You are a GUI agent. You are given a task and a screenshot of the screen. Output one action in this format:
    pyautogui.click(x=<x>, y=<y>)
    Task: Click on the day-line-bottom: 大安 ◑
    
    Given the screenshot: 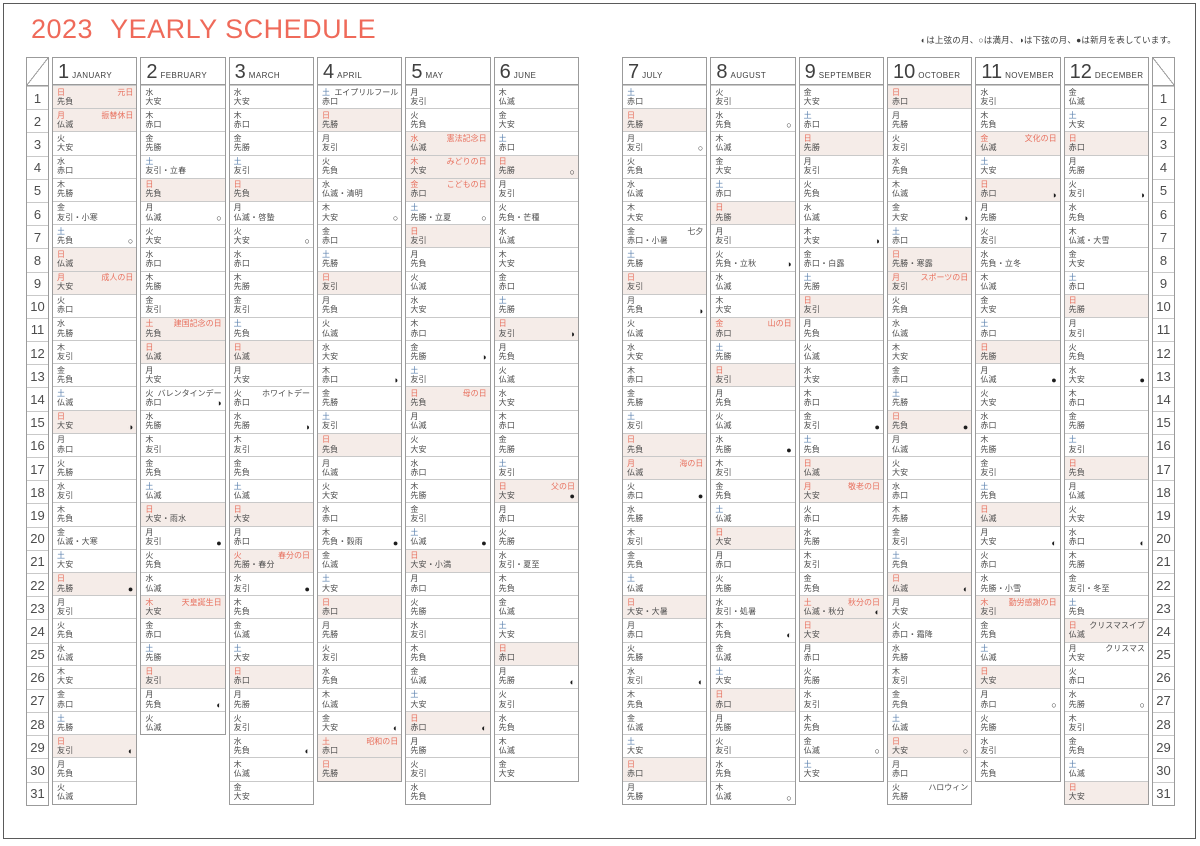 What is the action you would take?
    pyautogui.click(x=95, y=426)
    